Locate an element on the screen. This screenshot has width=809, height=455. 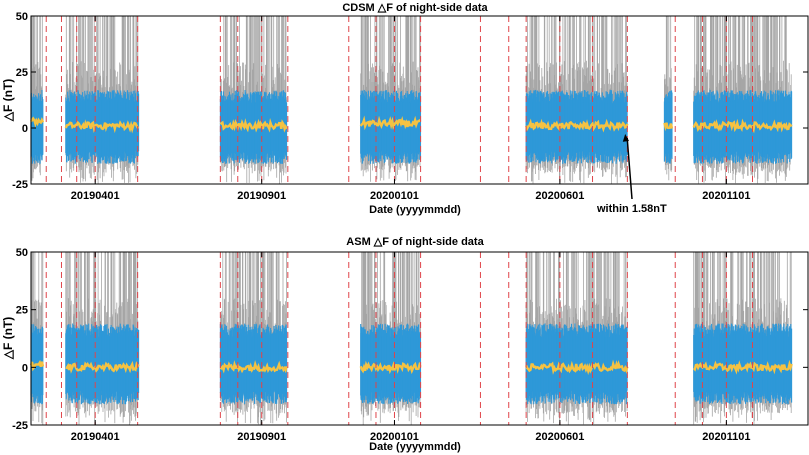
cdsm-xtick-label: 20190401 is located at coordinates (95, 196).